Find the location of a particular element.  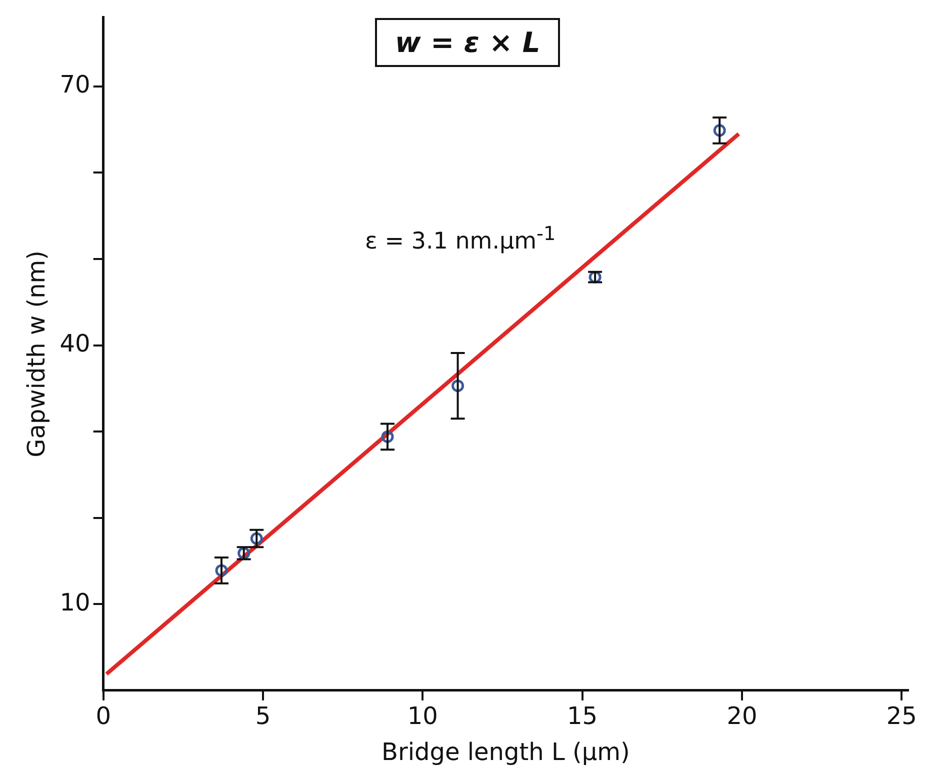

x-tick-label: 25 is located at coordinates (901, 716).